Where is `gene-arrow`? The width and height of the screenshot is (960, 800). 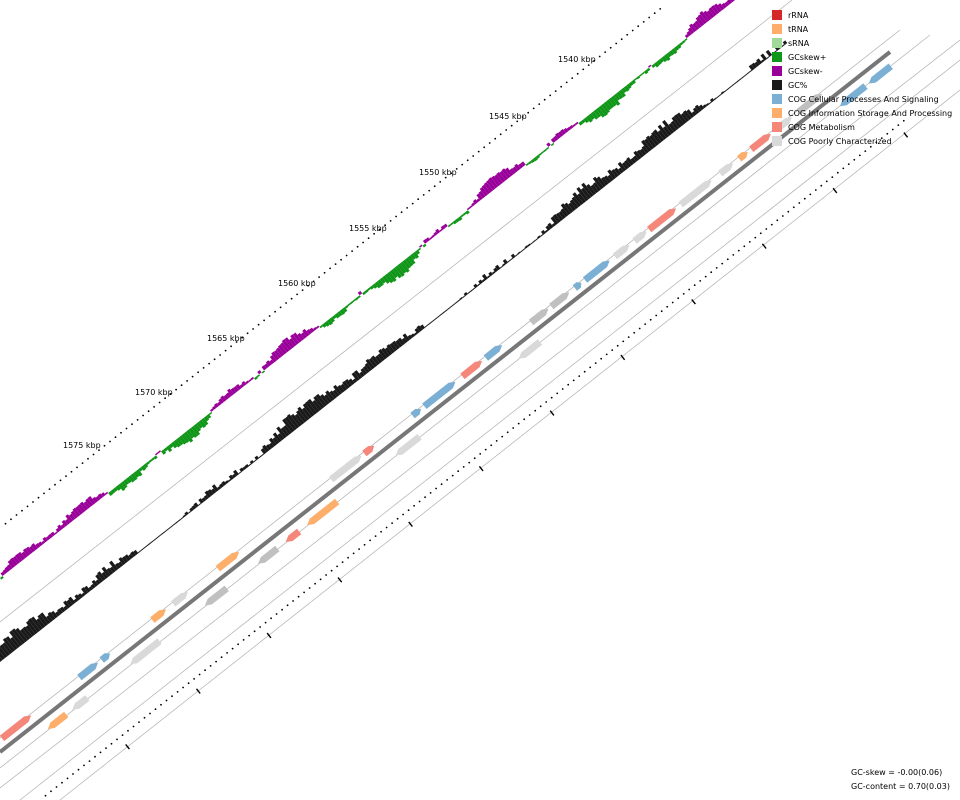 gene-arrow is located at coordinates (639, 237).